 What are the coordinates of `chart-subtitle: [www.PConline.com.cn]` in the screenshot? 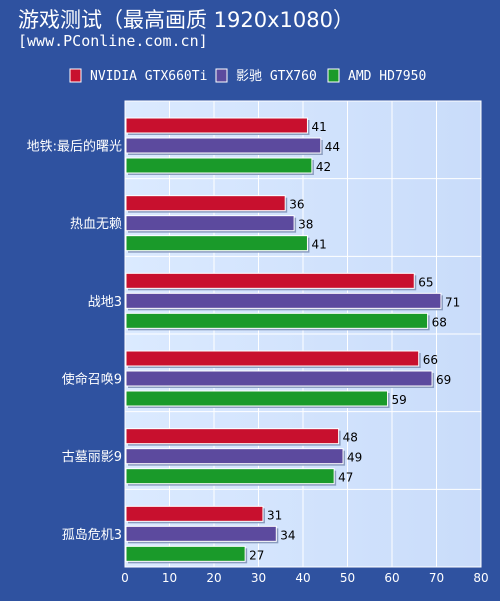 It's located at (113, 41).